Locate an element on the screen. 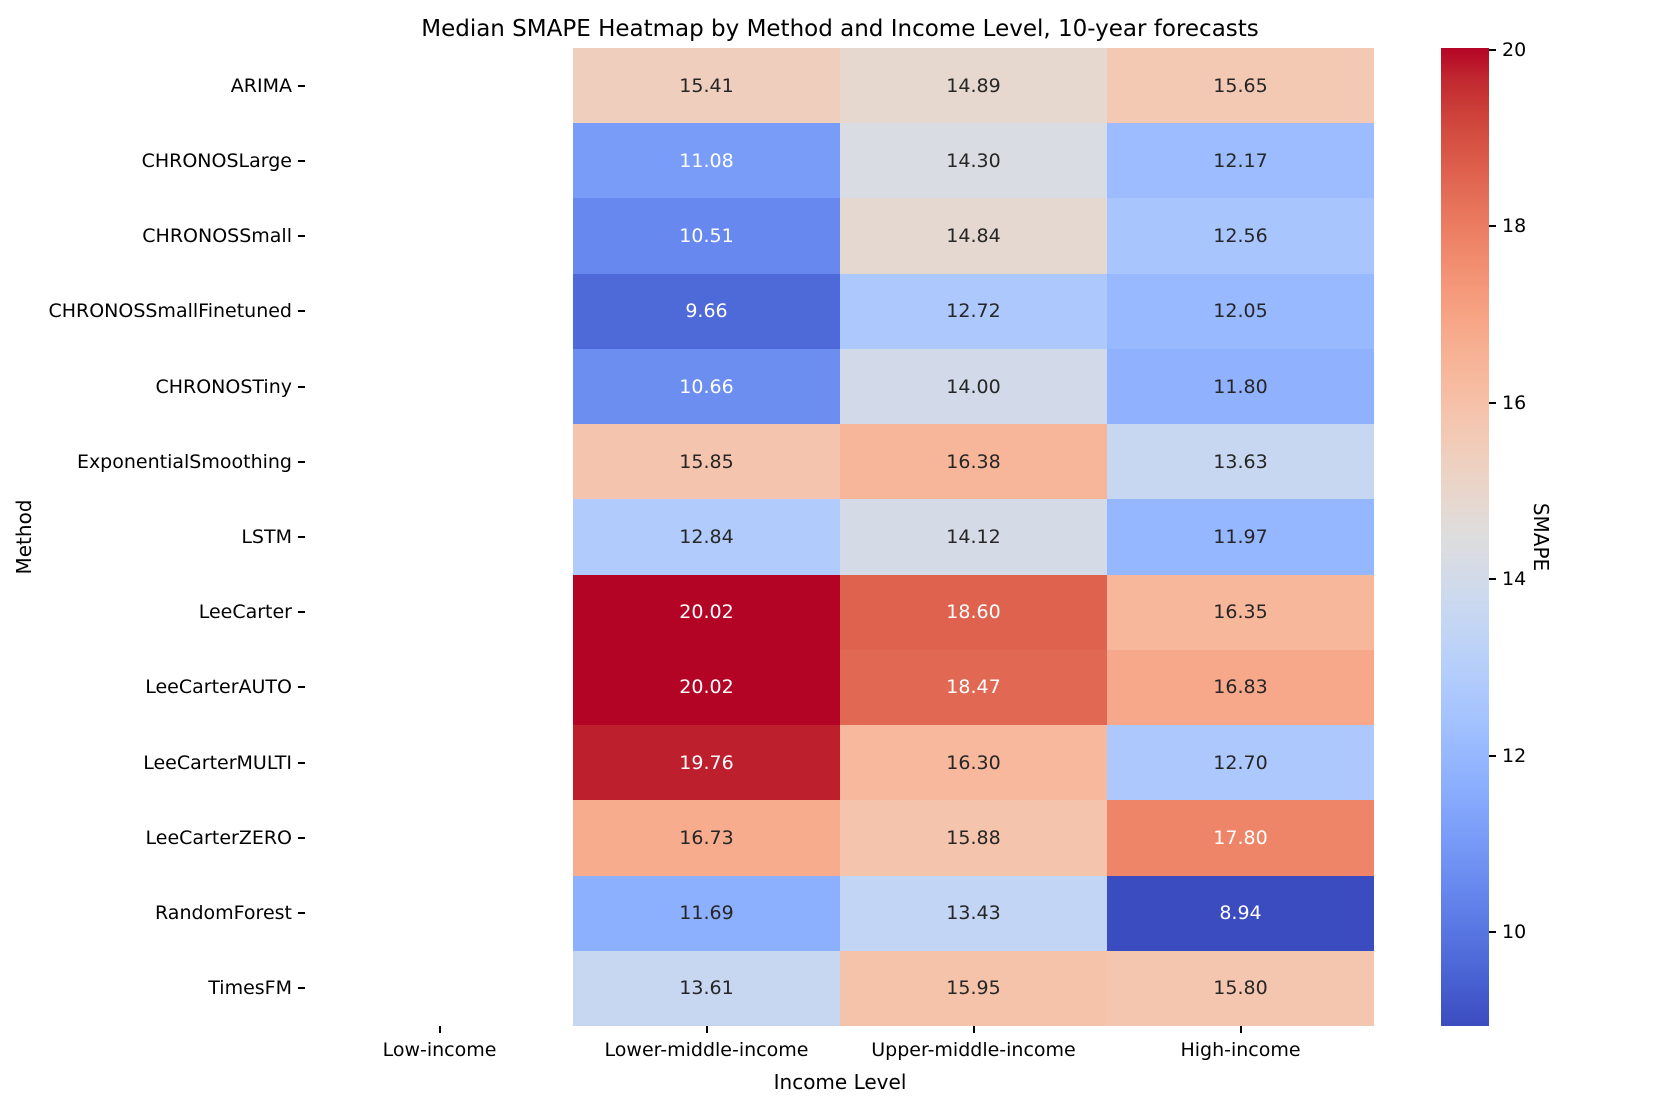 The height and width of the screenshot is (1107, 1661). cell-value: 15.85 is located at coordinates (706, 461).